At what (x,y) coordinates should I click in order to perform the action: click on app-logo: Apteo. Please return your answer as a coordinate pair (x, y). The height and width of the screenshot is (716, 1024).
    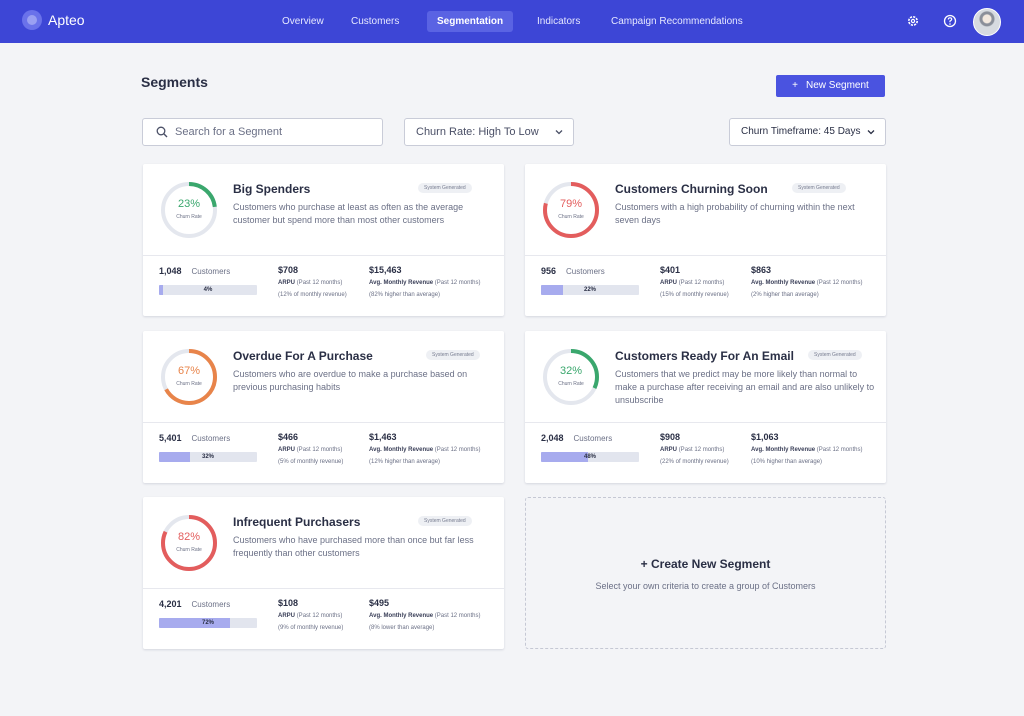
    Looking at the image, I should click on (53, 20).